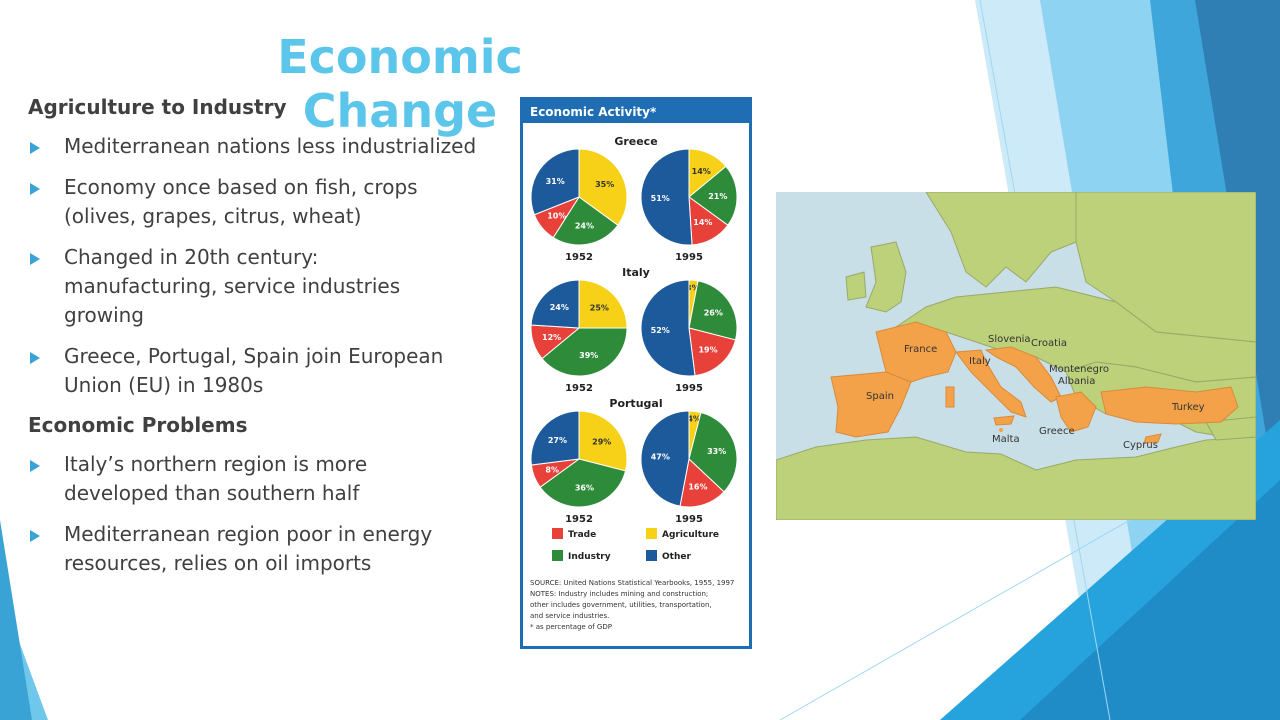 This screenshot has height=720, width=1280. What do you see at coordinates (1009, 339) in the screenshot?
I see `map-label-slovenia: Slovenia` at bounding box center [1009, 339].